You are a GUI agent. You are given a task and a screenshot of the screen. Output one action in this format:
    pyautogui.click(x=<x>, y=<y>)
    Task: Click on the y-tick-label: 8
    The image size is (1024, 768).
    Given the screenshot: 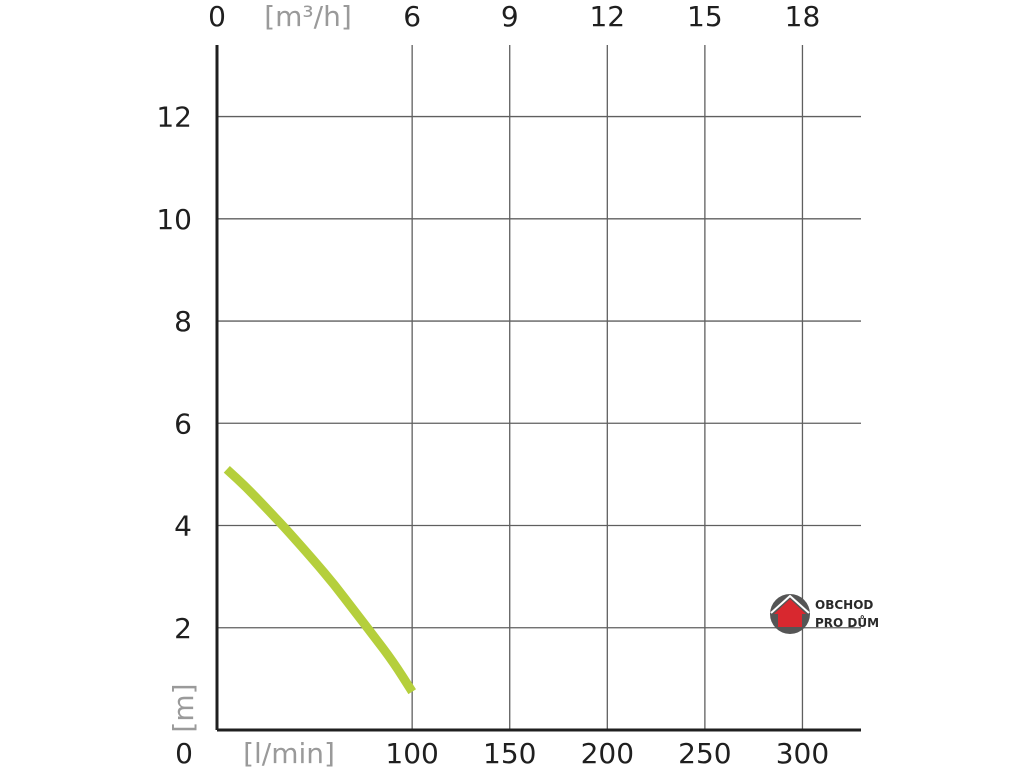 What is the action you would take?
    pyautogui.click(x=183, y=321)
    